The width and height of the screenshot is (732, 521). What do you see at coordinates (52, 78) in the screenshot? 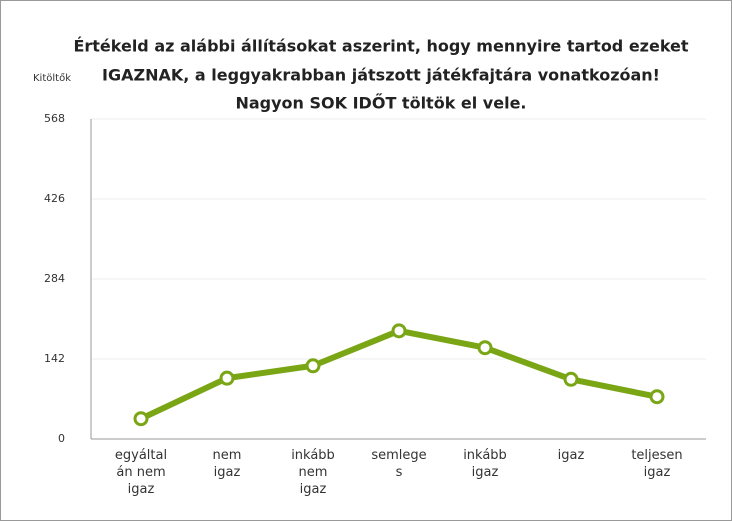
I see `y-axis-label: Kitöltők` at bounding box center [52, 78].